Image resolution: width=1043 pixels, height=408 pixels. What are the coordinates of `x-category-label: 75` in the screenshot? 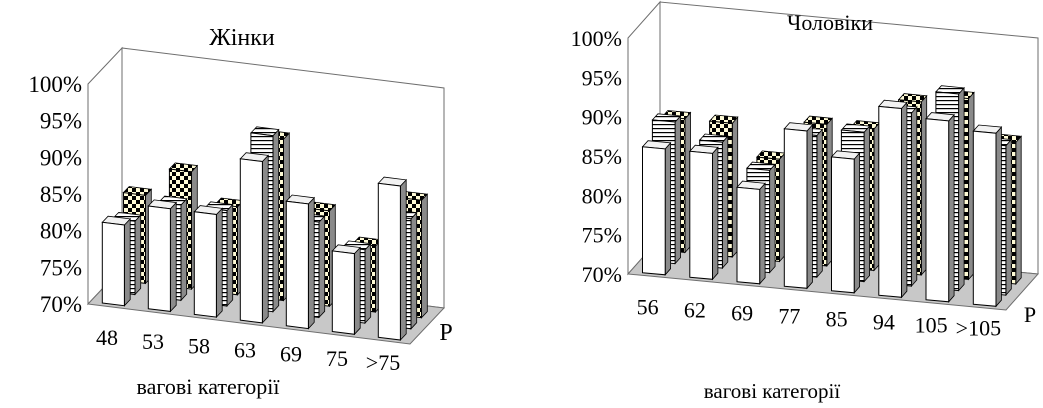 It's located at (337, 358).